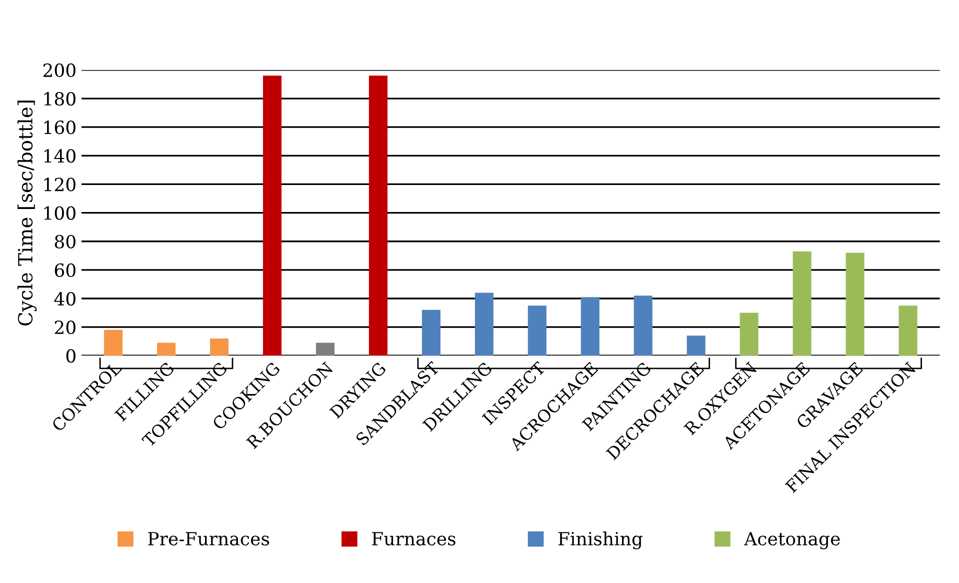  Describe the element at coordinates (60, 213) in the screenshot. I see `y-tick-label: 100` at that location.